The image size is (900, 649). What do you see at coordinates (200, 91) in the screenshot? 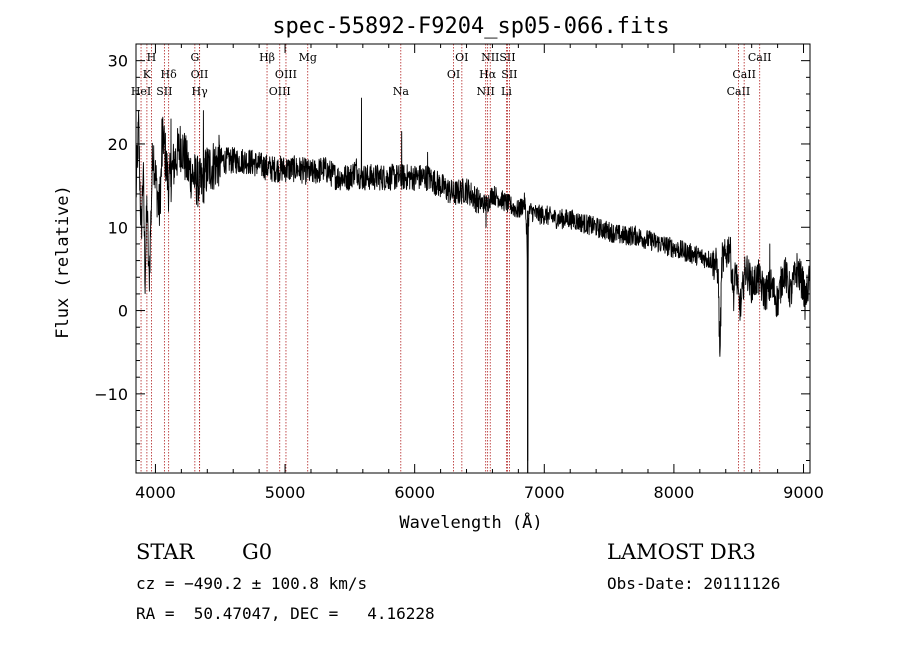
I see `line-marker-label: Hγ` at bounding box center [200, 91].